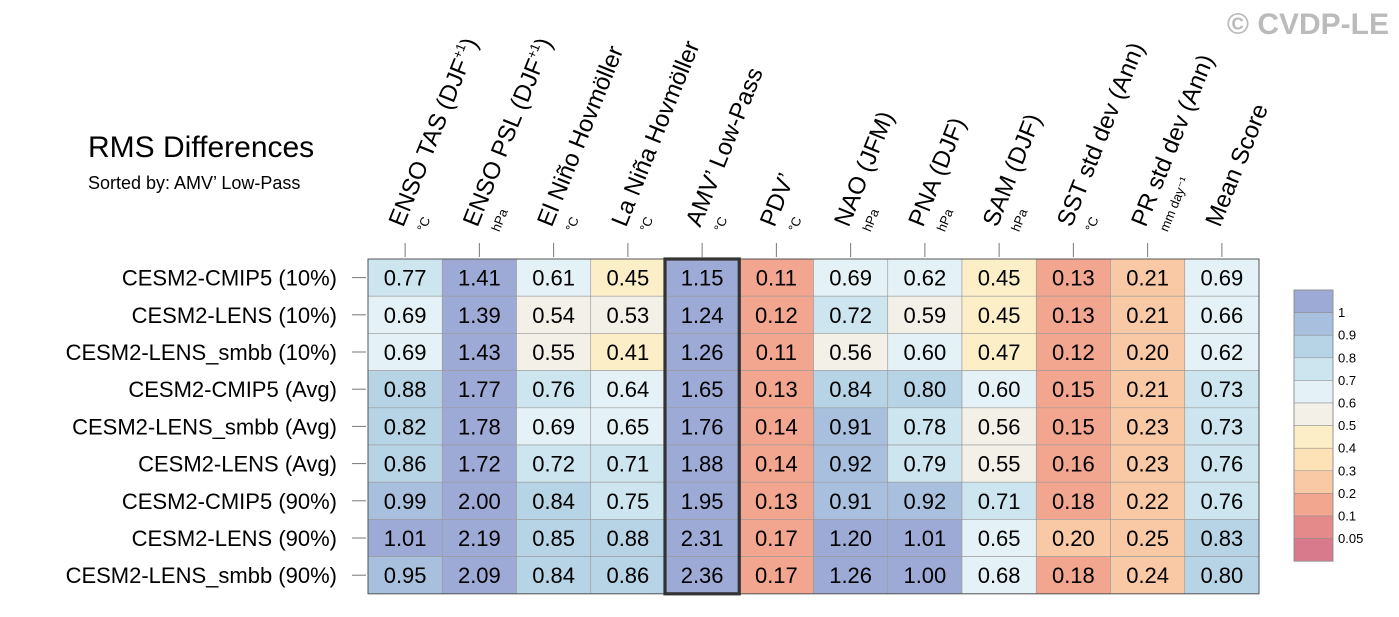 This screenshot has height=617, width=1399. I want to click on cell-value-label: 1.39, so click(479, 315).